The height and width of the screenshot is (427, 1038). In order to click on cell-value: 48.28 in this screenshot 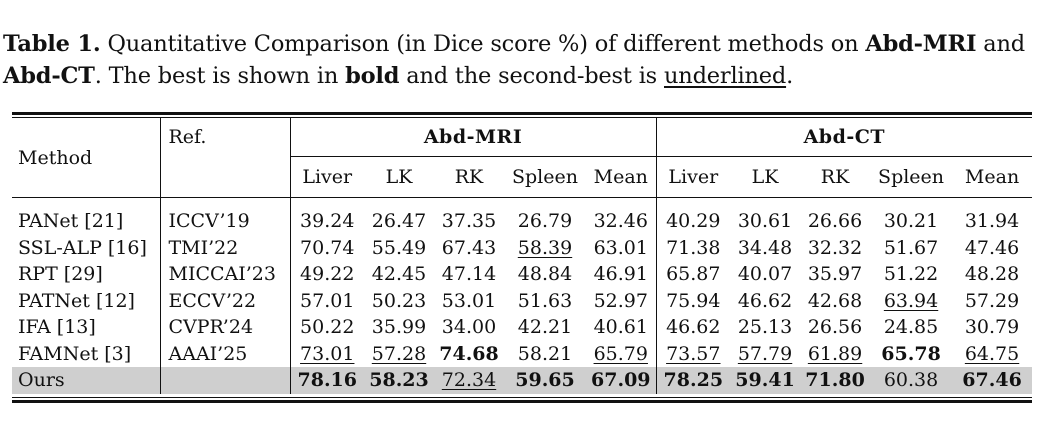, I will do `click(992, 274)`.